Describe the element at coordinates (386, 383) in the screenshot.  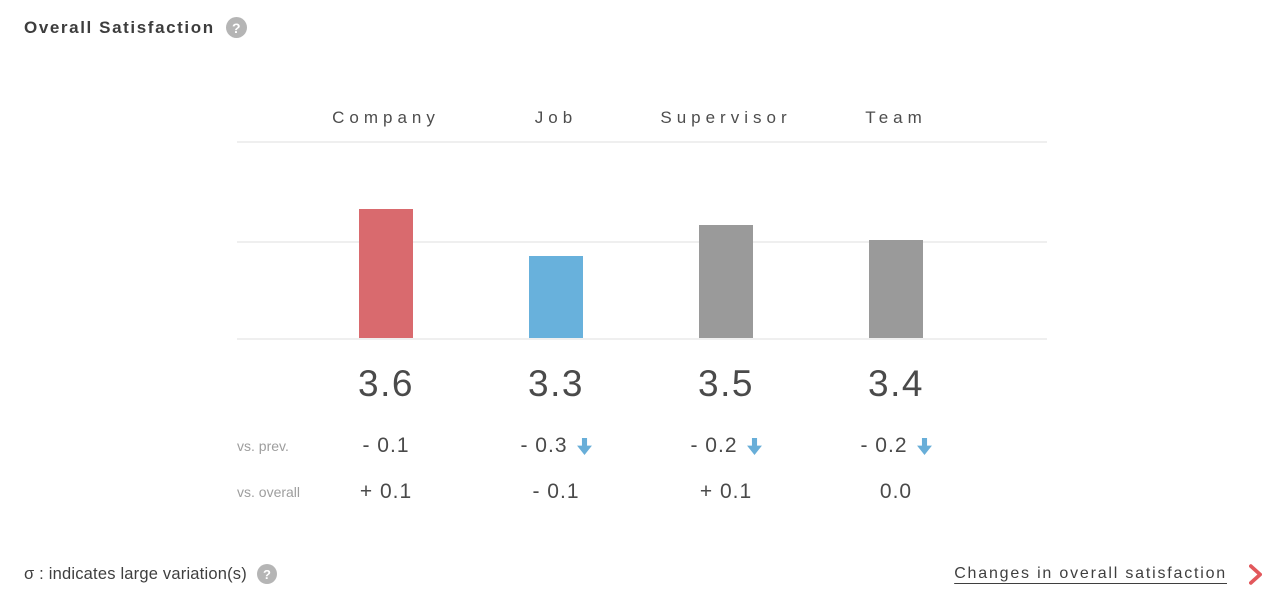
I see `score-company: 3.6` at that location.